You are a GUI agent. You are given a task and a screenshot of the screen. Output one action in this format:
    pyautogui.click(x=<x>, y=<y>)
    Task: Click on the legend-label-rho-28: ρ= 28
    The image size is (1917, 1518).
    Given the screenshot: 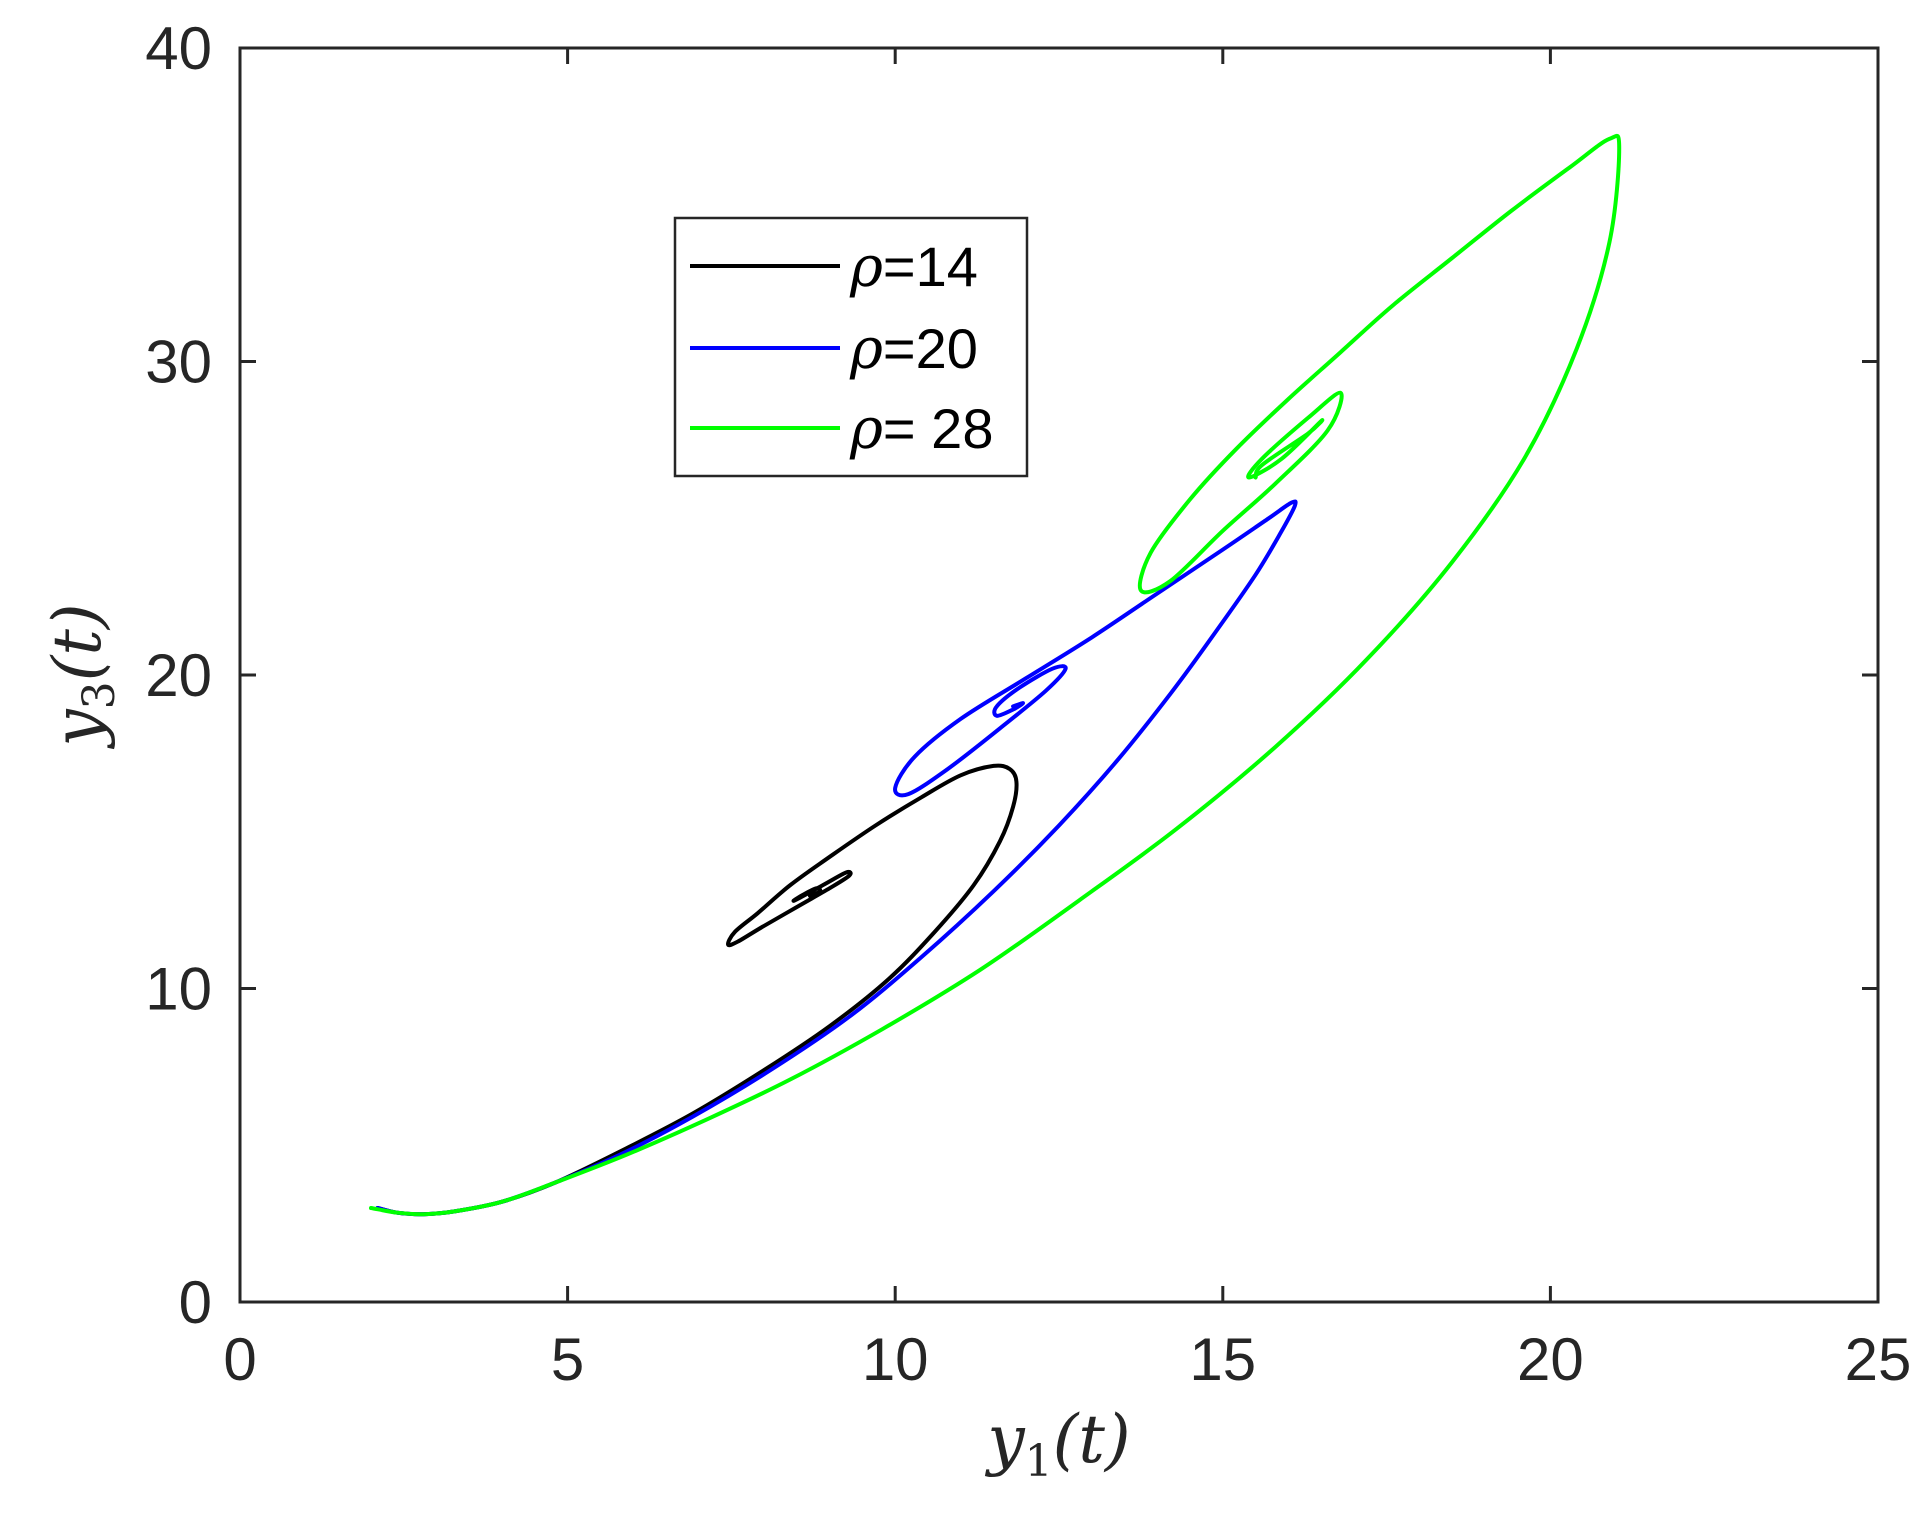 What is the action you would take?
    pyautogui.click(x=921, y=429)
    